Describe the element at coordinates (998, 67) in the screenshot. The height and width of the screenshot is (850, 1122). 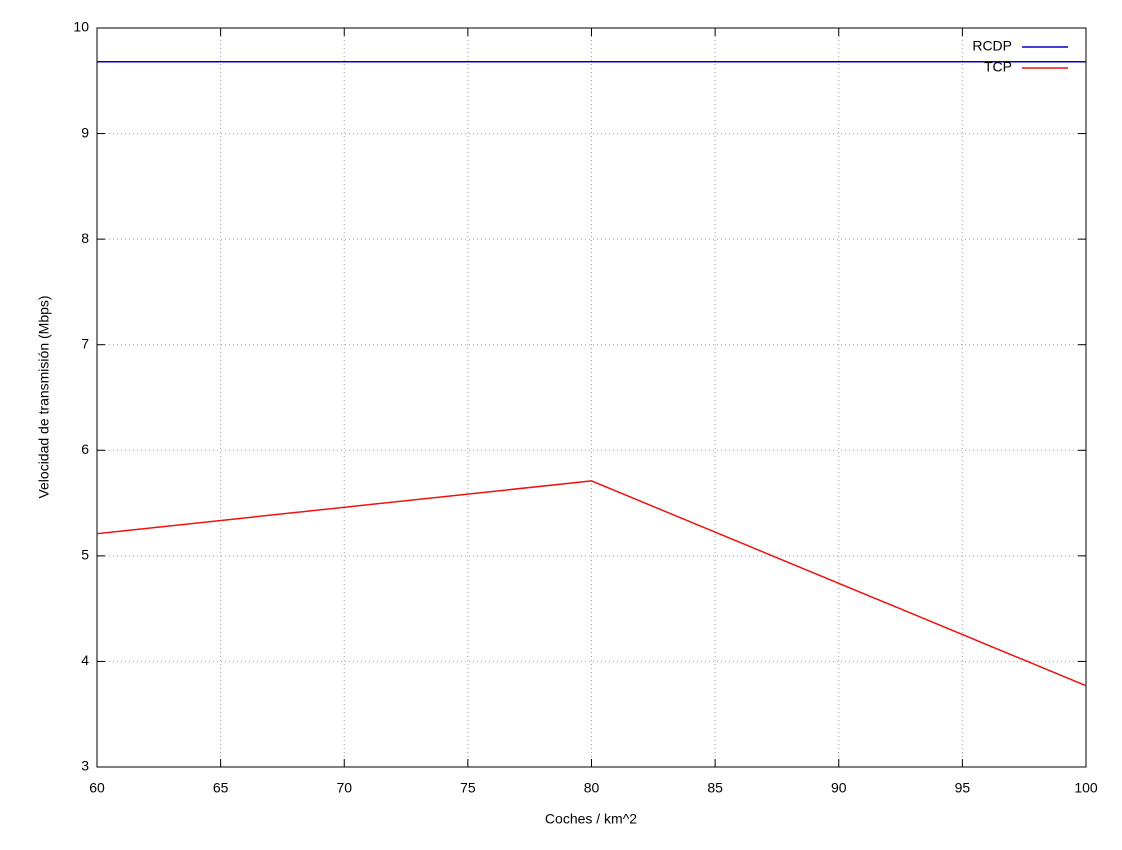
I see `legend-label: TCP` at that location.